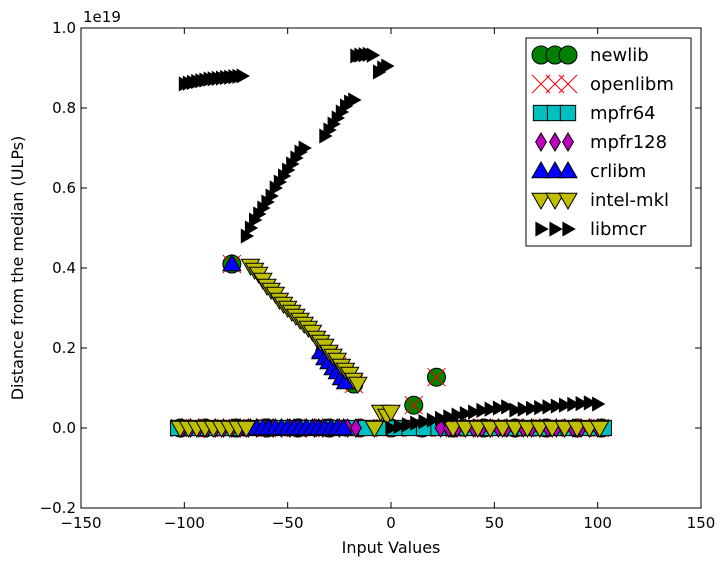 This screenshot has height=566, width=726. Describe the element at coordinates (64, 268) in the screenshot. I see `y-tick-label: 0.4` at that location.